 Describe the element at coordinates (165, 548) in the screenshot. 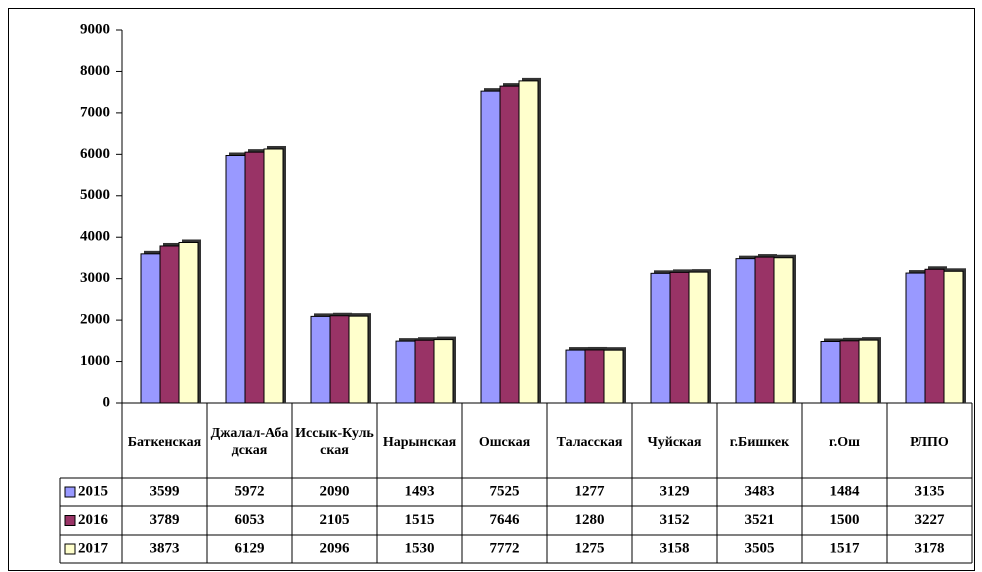

I see `table-value: 3873` at that location.